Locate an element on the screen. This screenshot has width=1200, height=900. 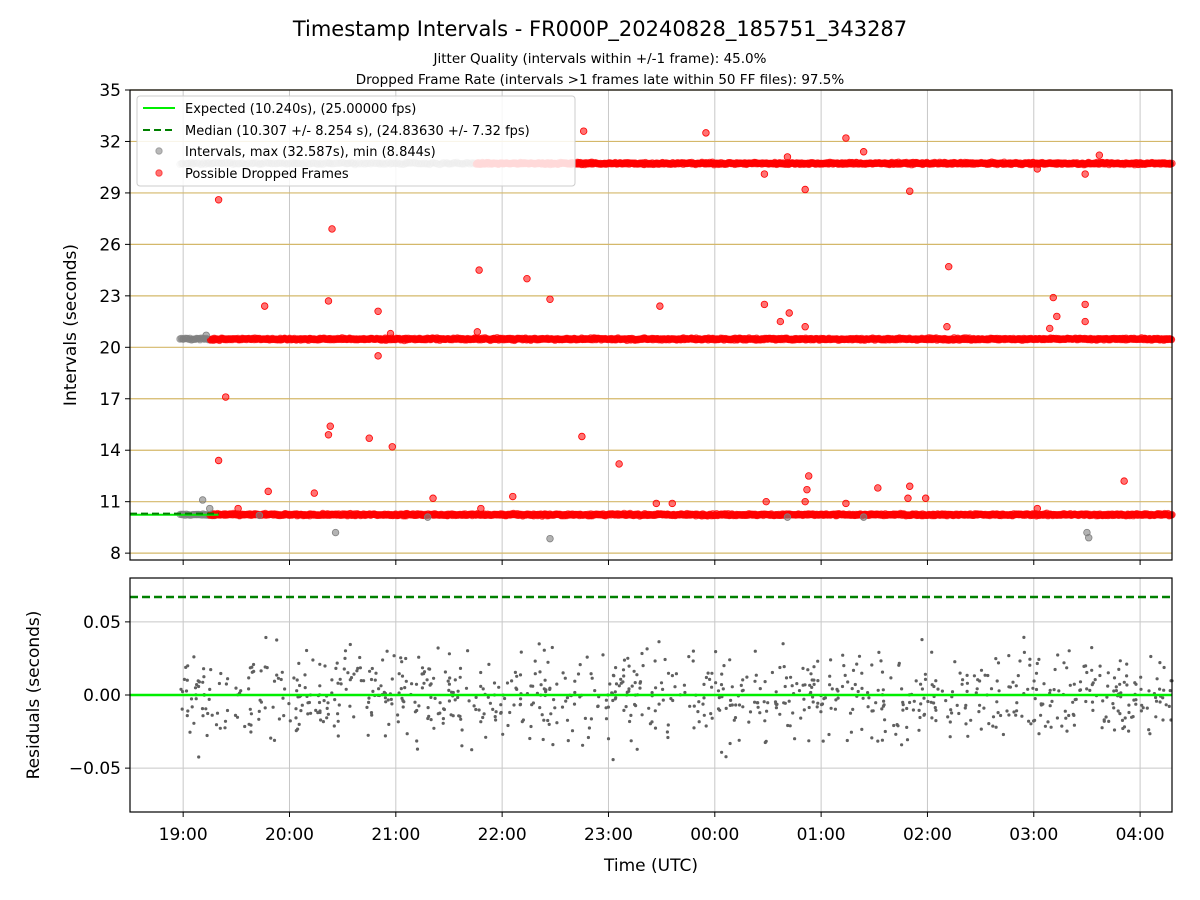
residuals-reference-lines is located at coordinates (651, 646).